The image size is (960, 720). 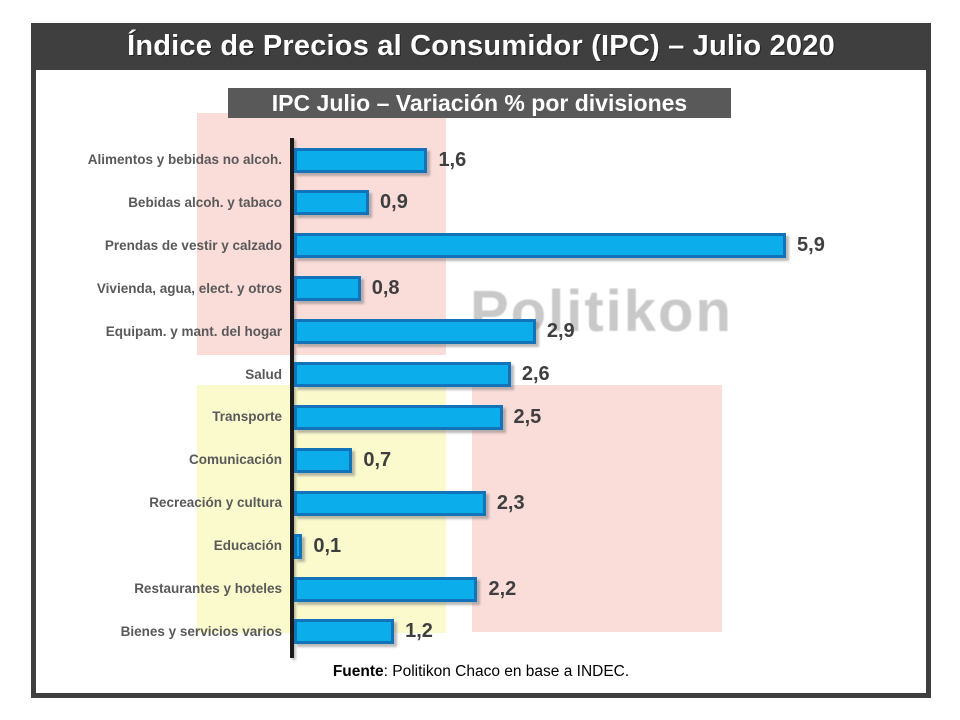 I want to click on value-label: 1,6, so click(x=452, y=159).